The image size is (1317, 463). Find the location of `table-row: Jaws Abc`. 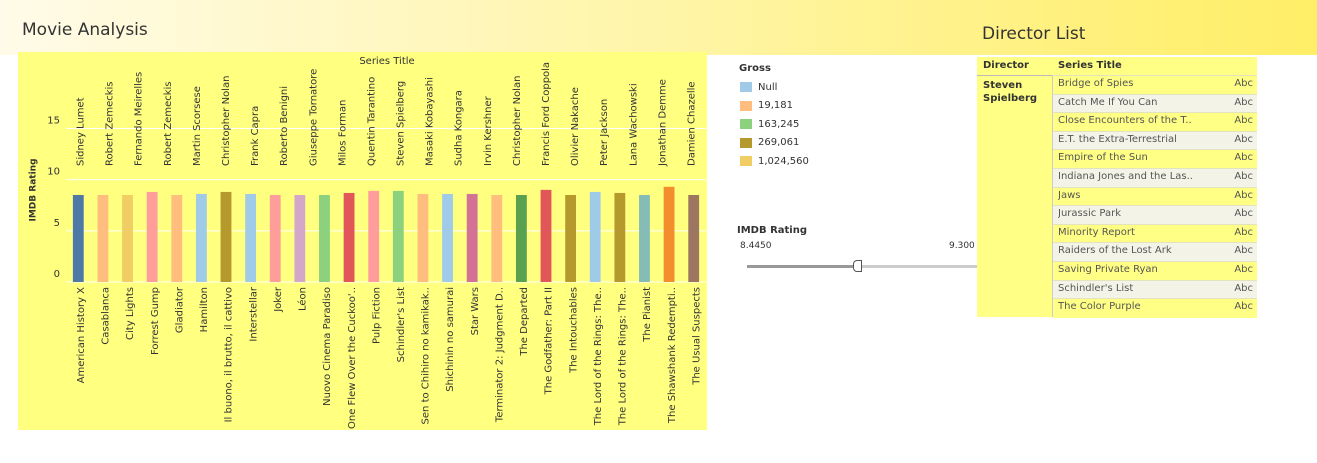

table-row: Jaws Abc is located at coordinates (1117, 196).